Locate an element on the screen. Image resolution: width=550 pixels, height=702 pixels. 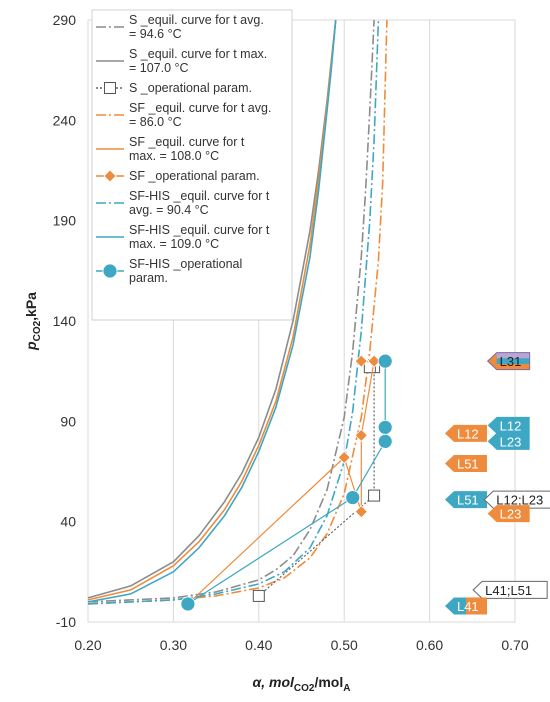
legend-label: S _equil. curve for t max. is located at coordinates (198, 54).